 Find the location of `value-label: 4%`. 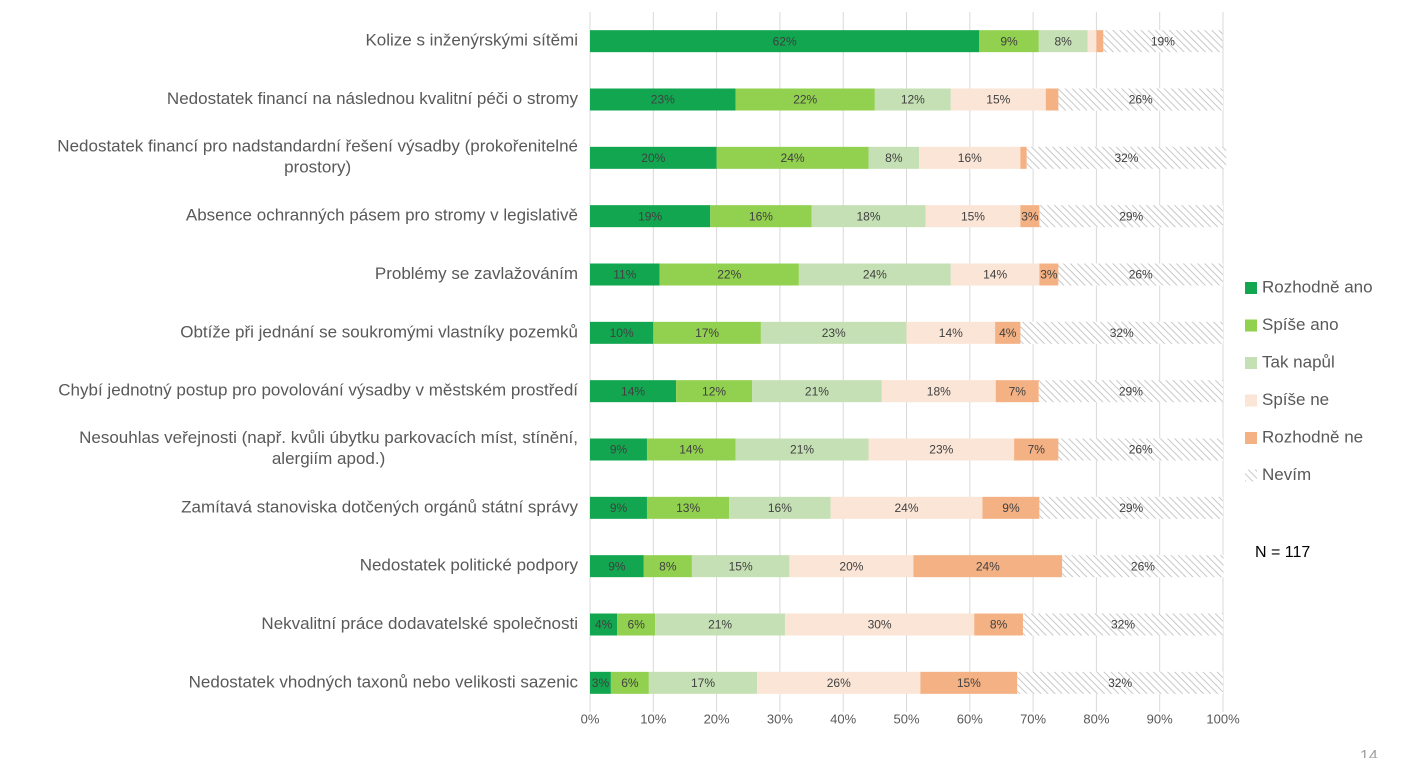

value-label: 4% is located at coordinates (1008, 333).